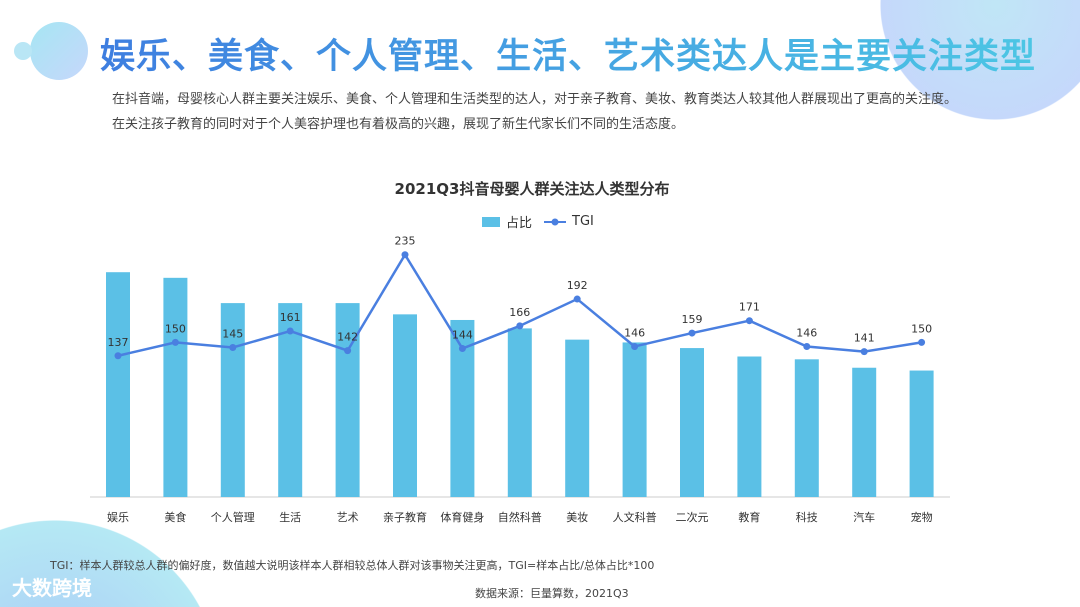  I want to click on x-tick-label: 二次元, so click(692, 517).